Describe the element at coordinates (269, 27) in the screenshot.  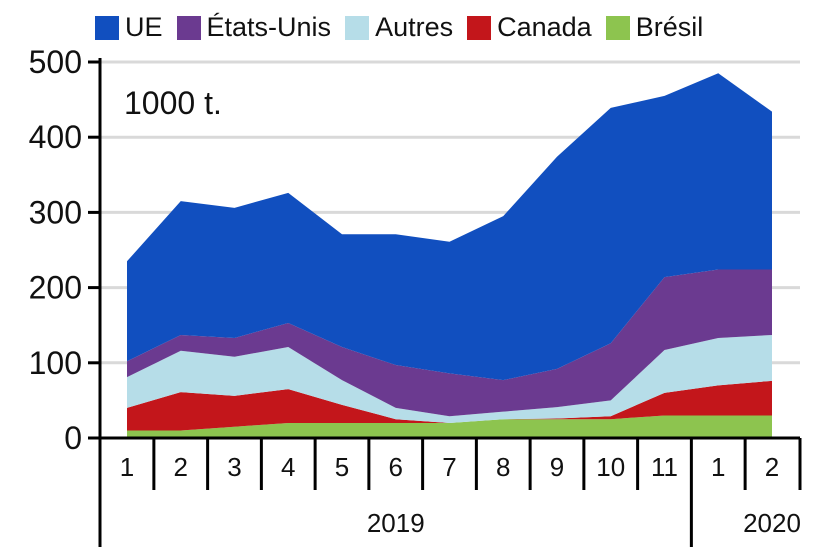
I see `legend-label: États-Unis` at that location.